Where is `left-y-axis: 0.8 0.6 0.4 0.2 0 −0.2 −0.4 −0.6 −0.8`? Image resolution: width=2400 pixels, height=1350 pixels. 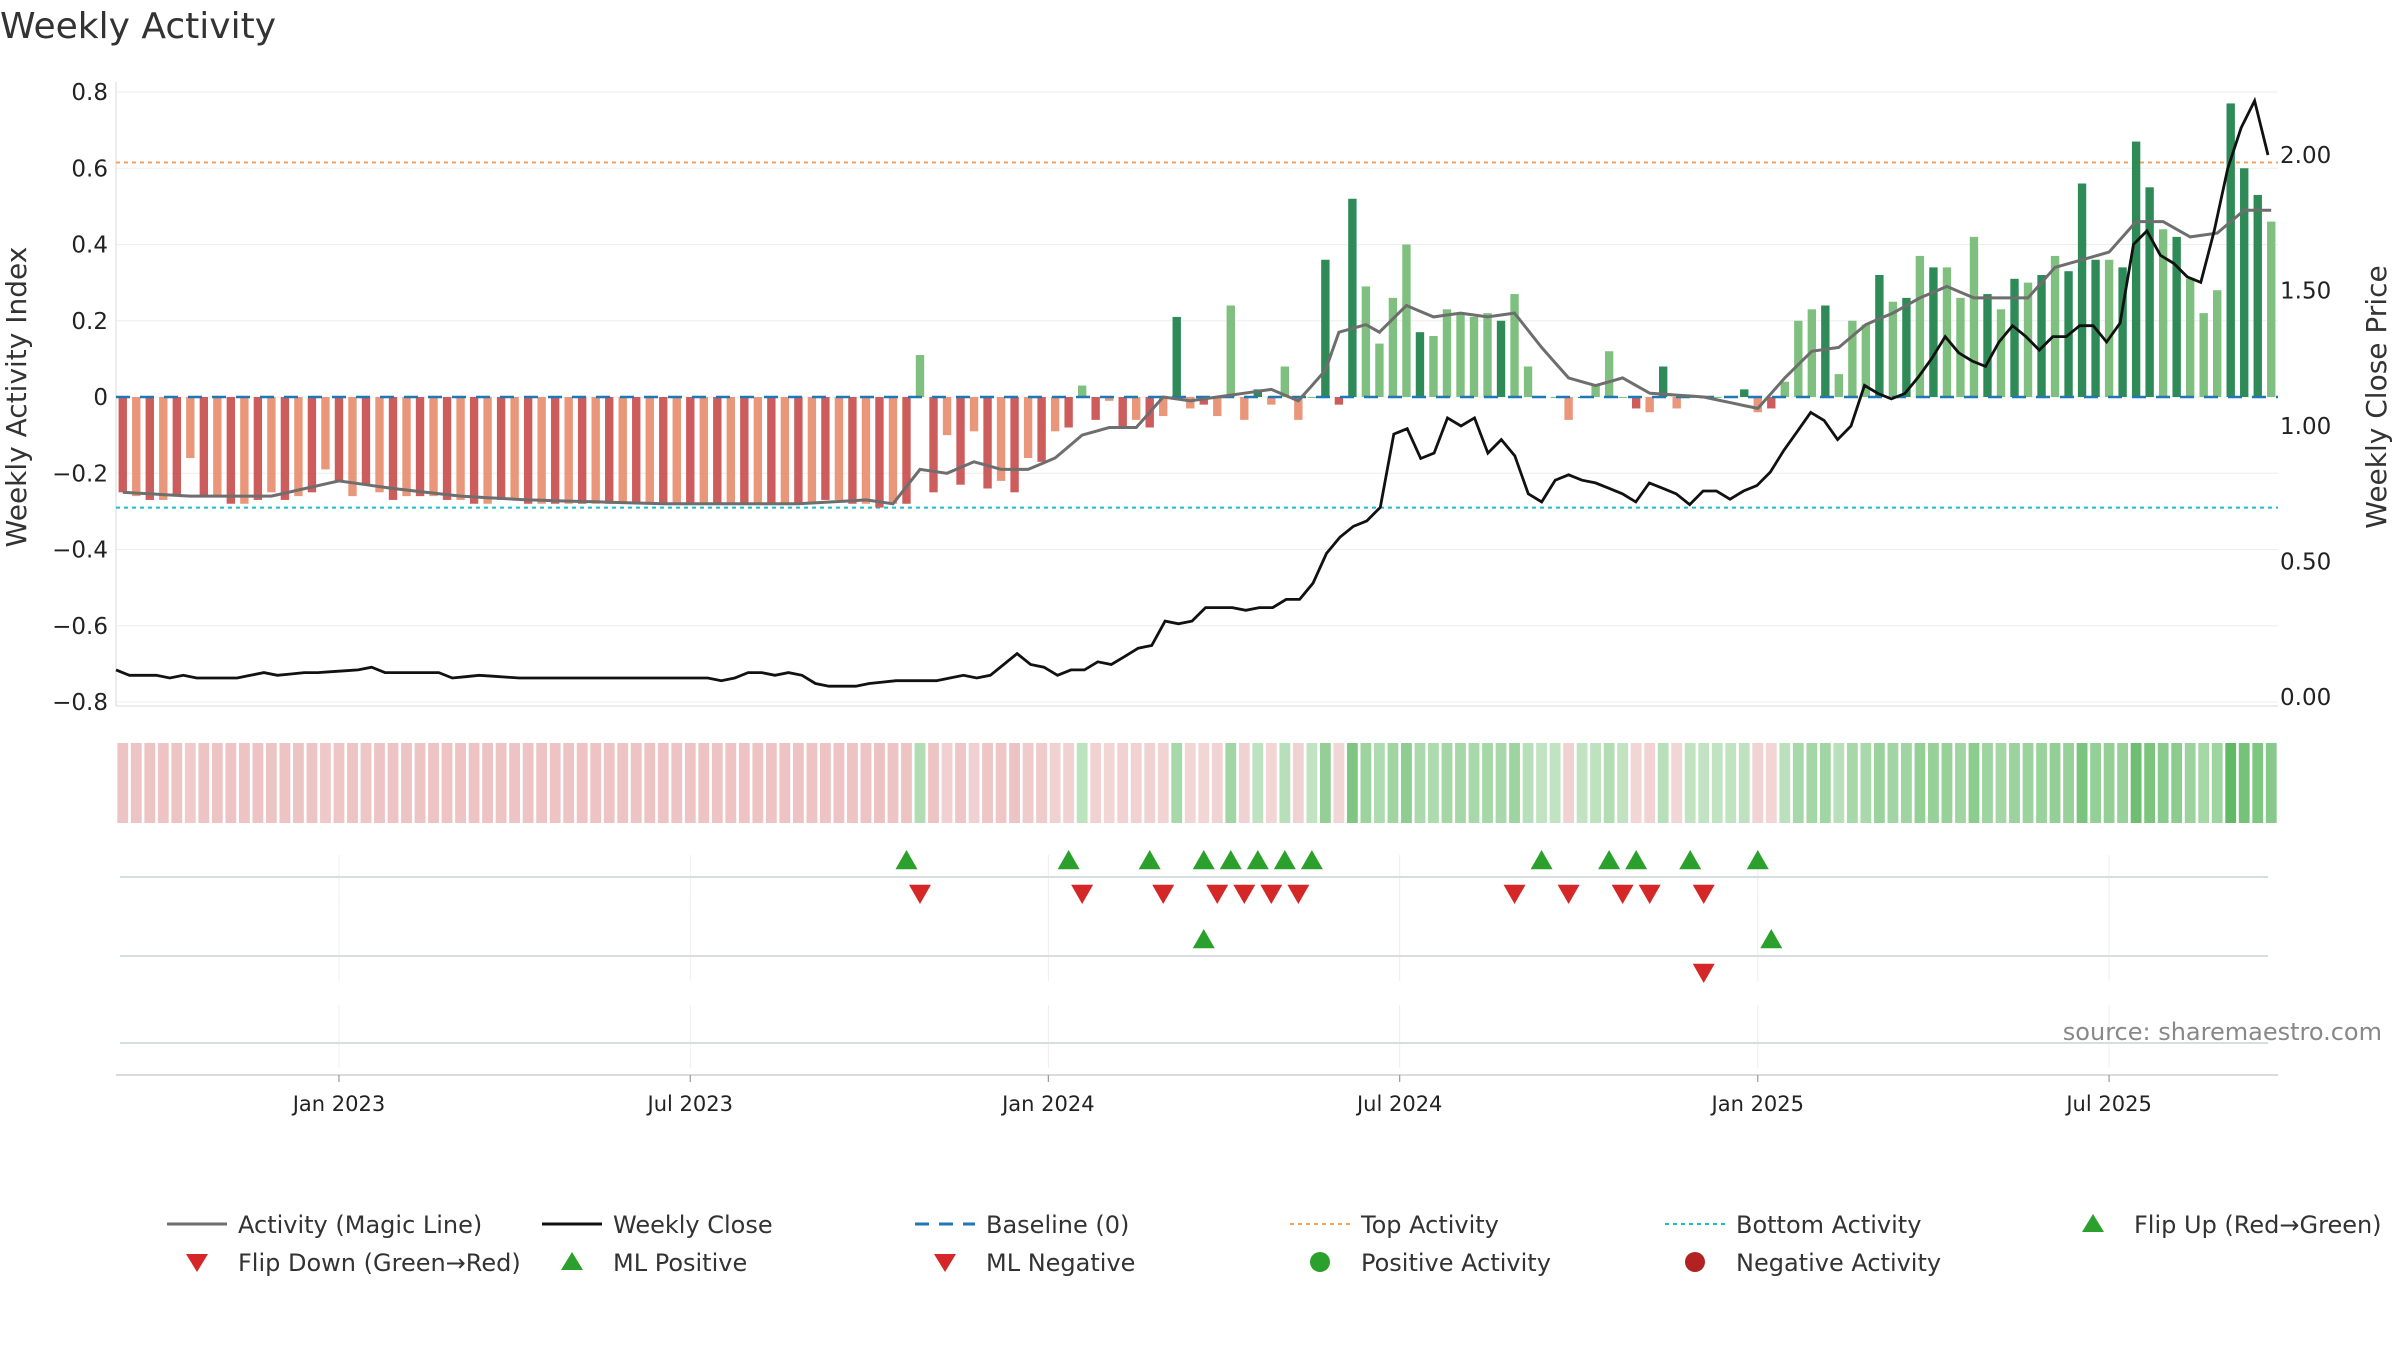 left-y-axis: 0.8 0.6 0.4 0.2 0 −0.2 −0.4 −0.6 −0.8 is located at coordinates (80, 398).